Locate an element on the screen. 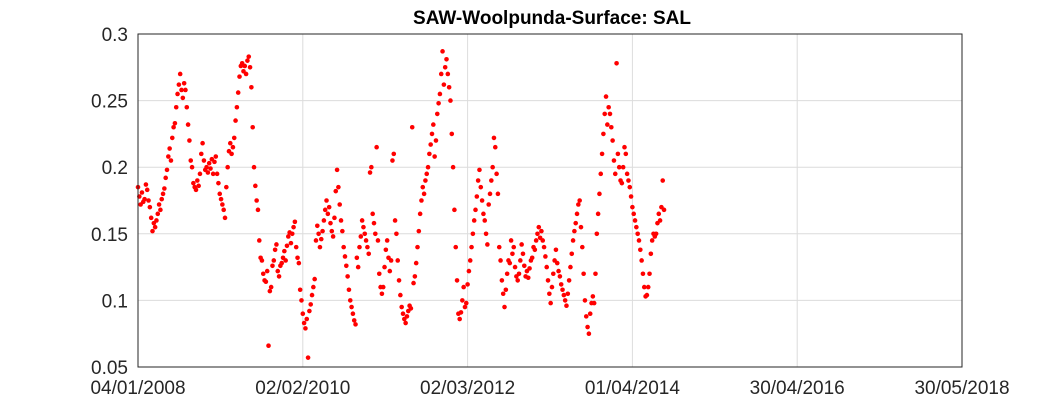 The height and width of the screenshot is (413, 1063). y-tick-label: 0.1 is located at coordinates (115, 301).